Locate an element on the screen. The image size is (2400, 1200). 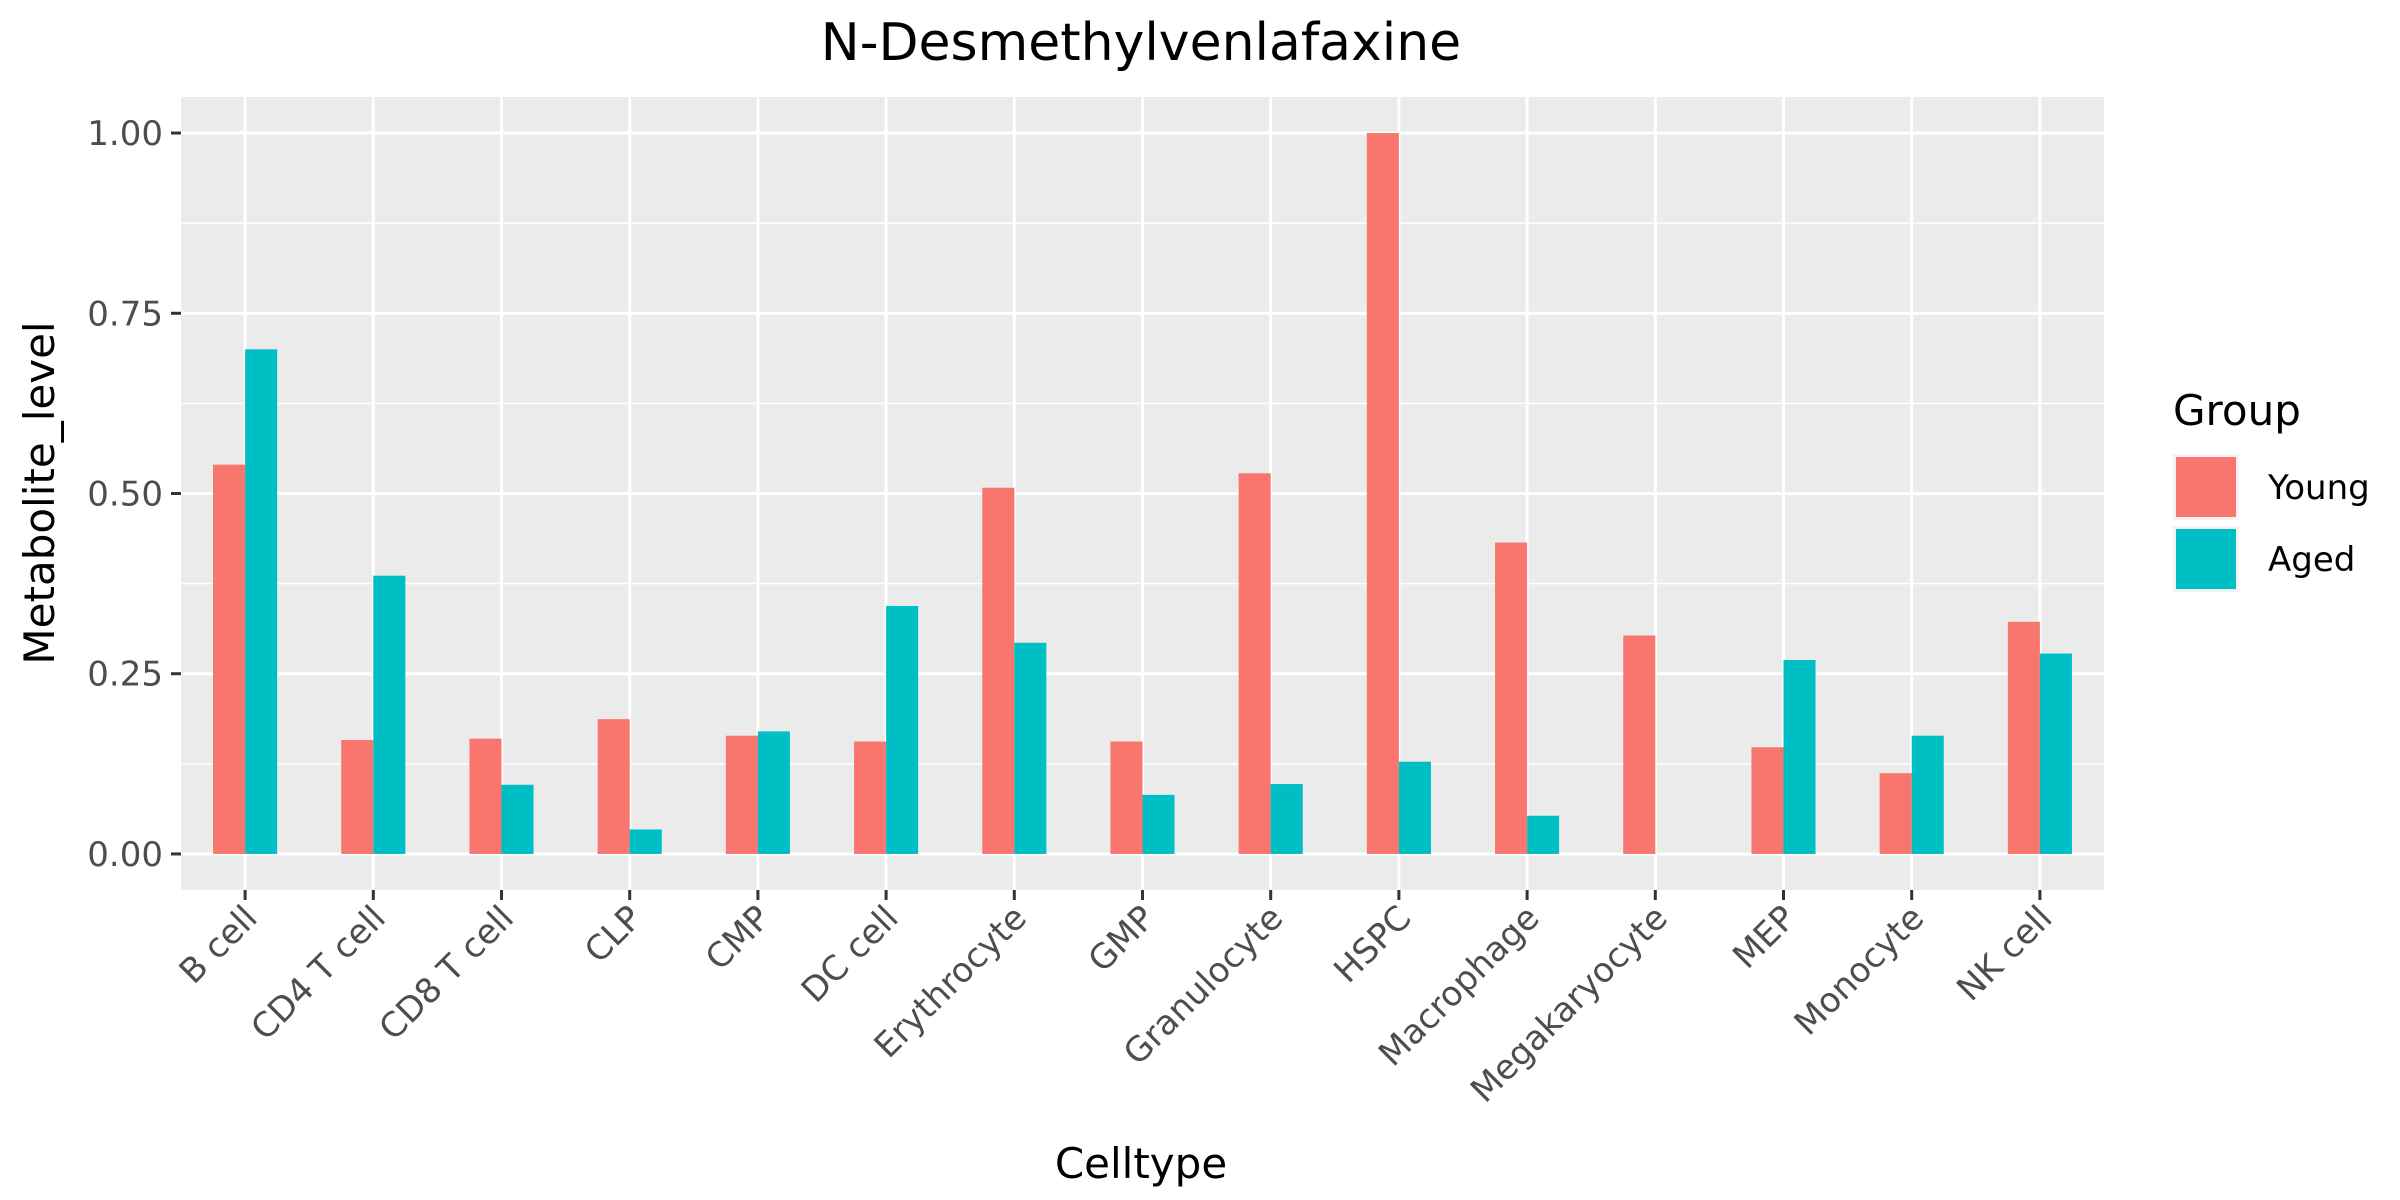
x-tick-label: GMP is located at coordinates (1122, 939).